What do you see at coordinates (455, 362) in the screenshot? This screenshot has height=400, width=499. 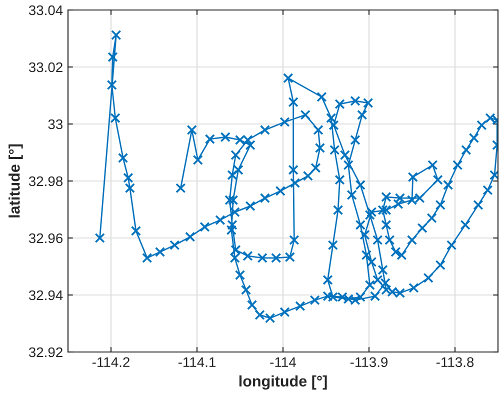 I see `x-tick-label: -113.8` at bounding box center [455, 362].